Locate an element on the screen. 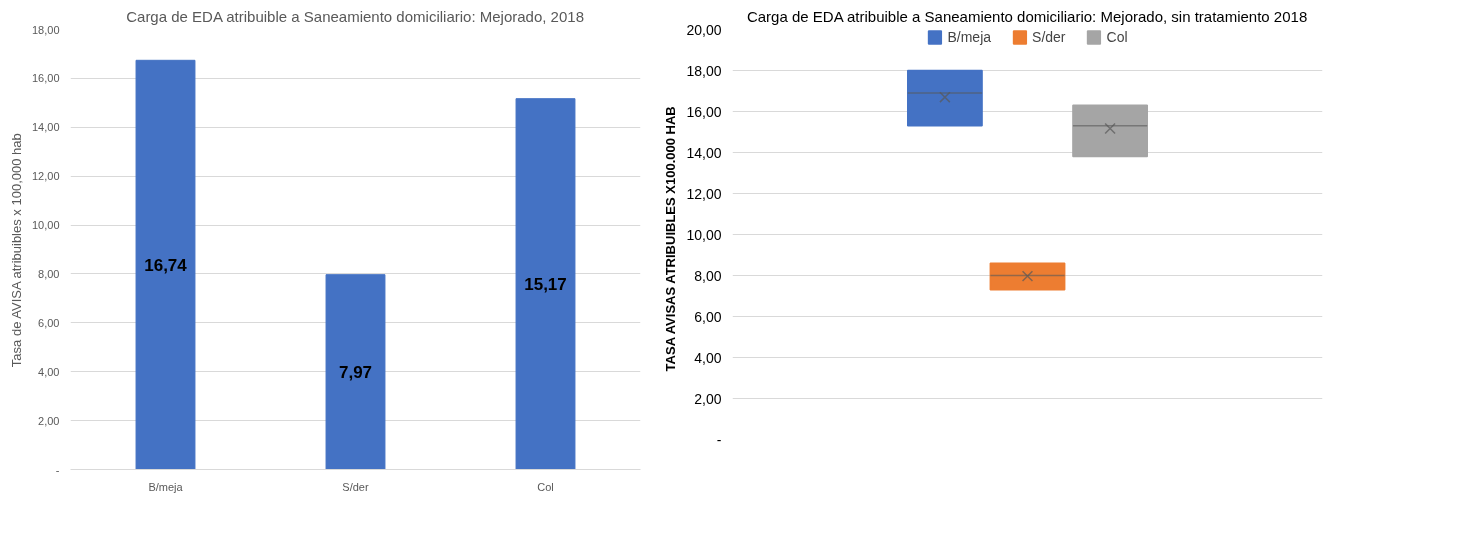 This screenshot has height=559, width=1471. y-axis-title: Tasa de AVISA atribuibles x 100,000 hab is located at coordinates (16, 250).